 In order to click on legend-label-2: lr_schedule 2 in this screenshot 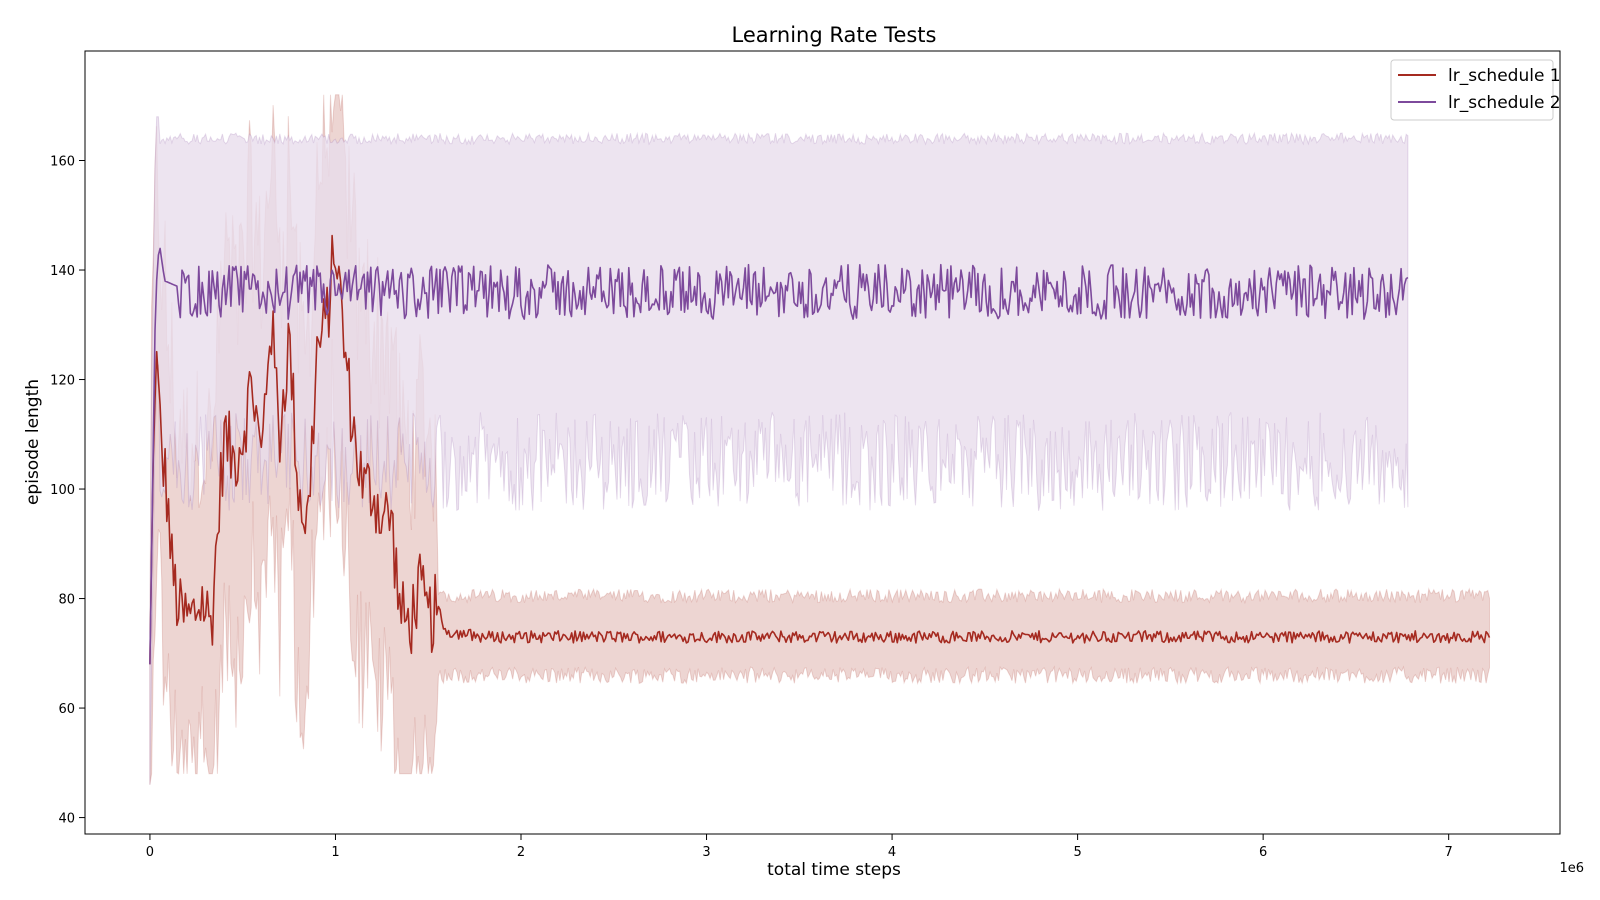, I will do `click(1504, 103)`.